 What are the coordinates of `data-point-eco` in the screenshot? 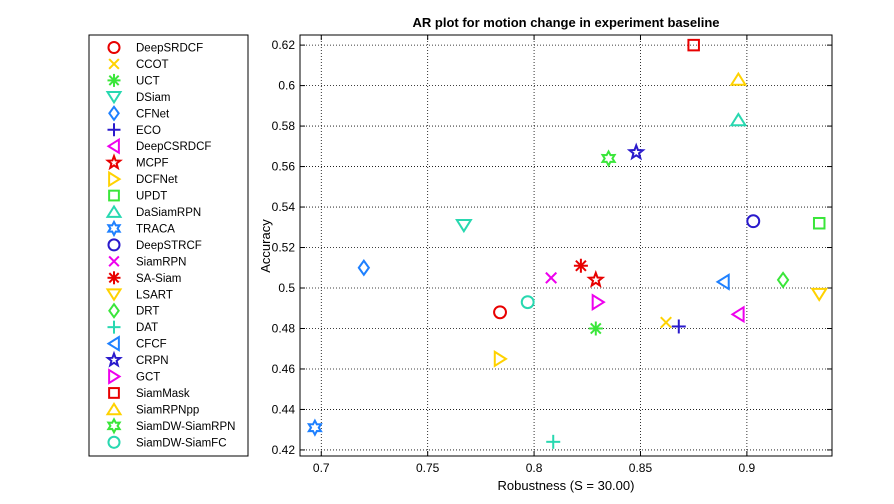 It's located at (678, 326).